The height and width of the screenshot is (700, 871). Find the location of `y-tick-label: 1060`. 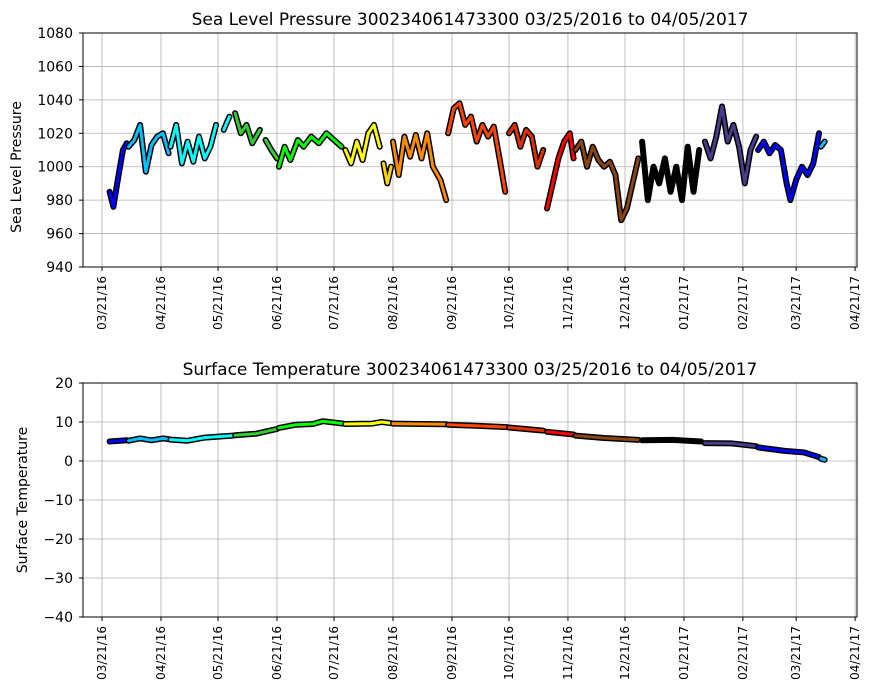

y-tick-label: 1060 is located at coordinates (55, 67).